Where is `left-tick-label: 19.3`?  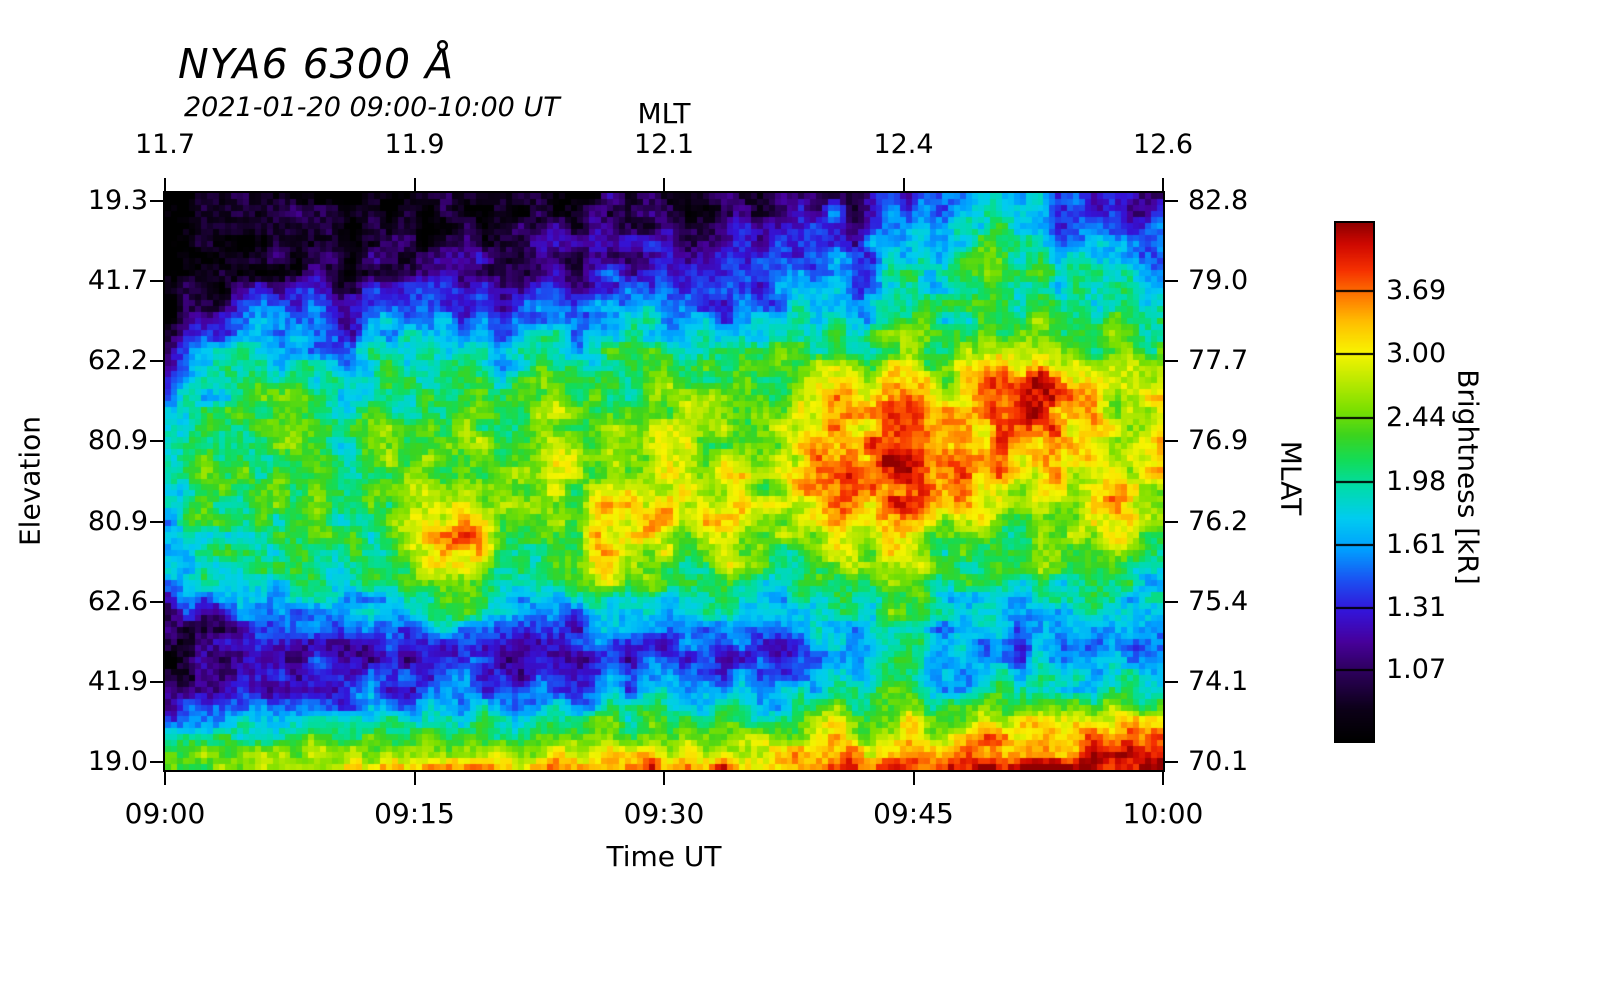 left-tick-label: 19.3 is located at coordinates (117, 200).